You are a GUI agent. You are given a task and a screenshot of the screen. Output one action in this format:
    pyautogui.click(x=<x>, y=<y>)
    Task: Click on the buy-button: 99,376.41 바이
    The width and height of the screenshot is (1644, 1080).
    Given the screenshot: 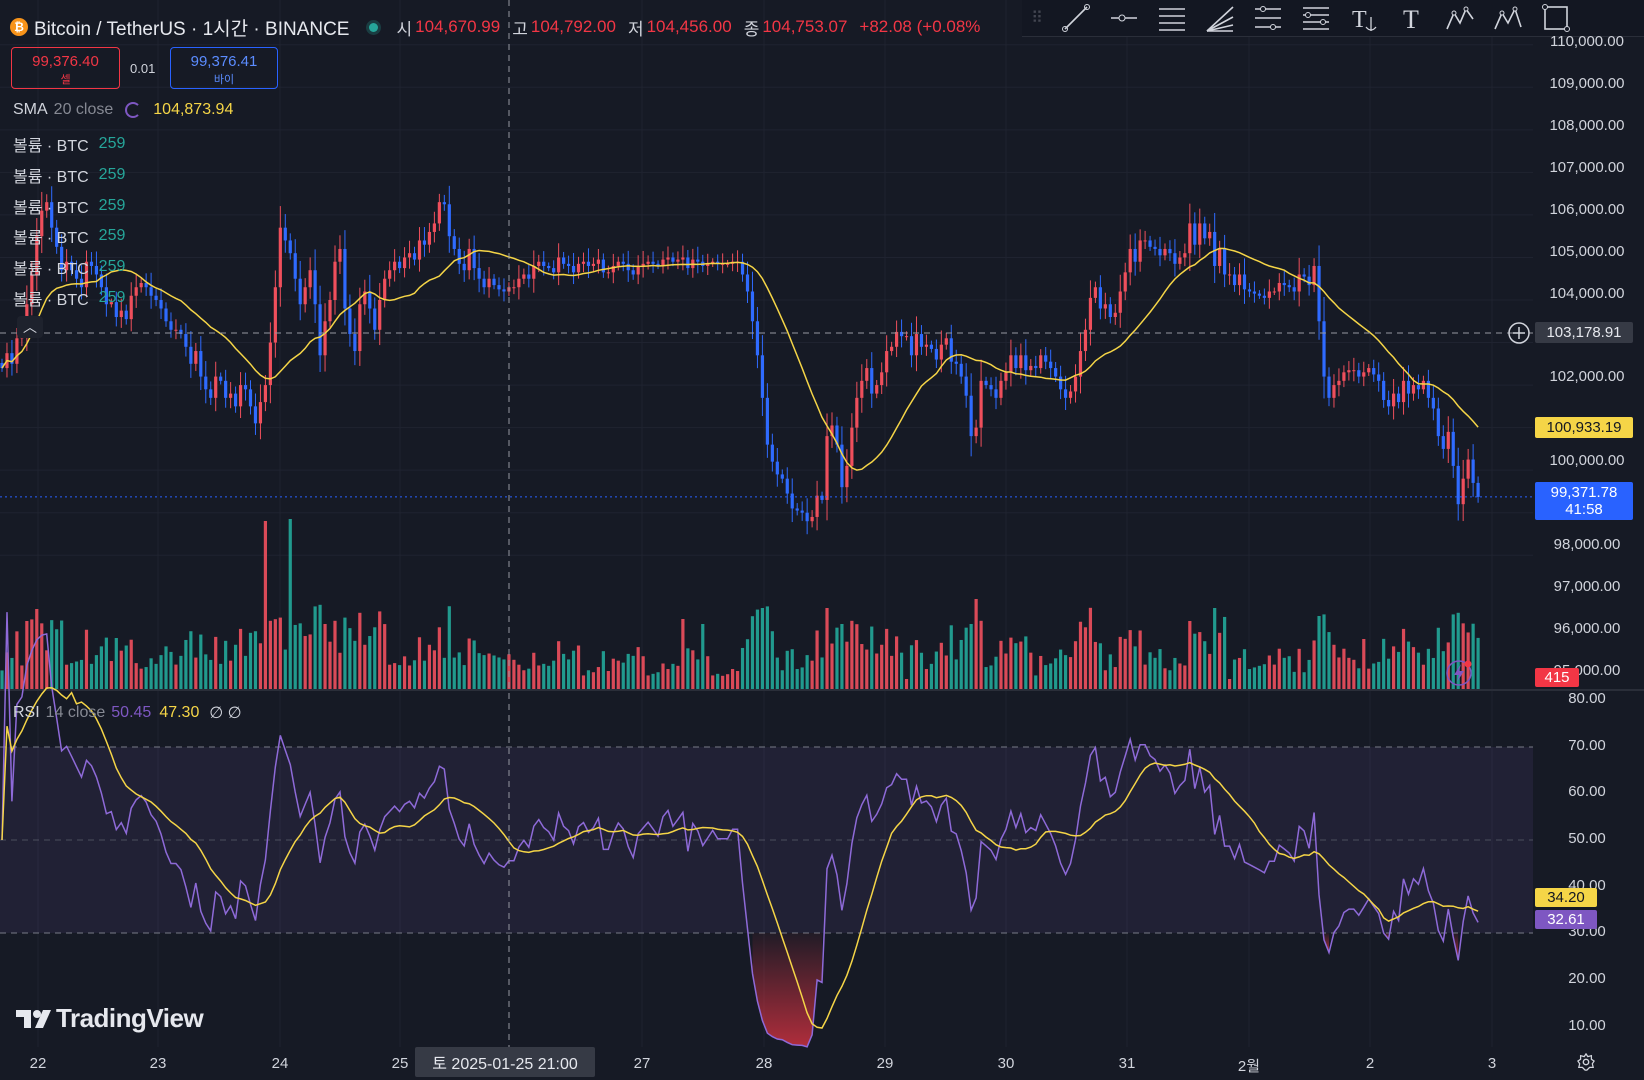 What is the action you would take?
    pyautogui.click(x=224, y=68)
    